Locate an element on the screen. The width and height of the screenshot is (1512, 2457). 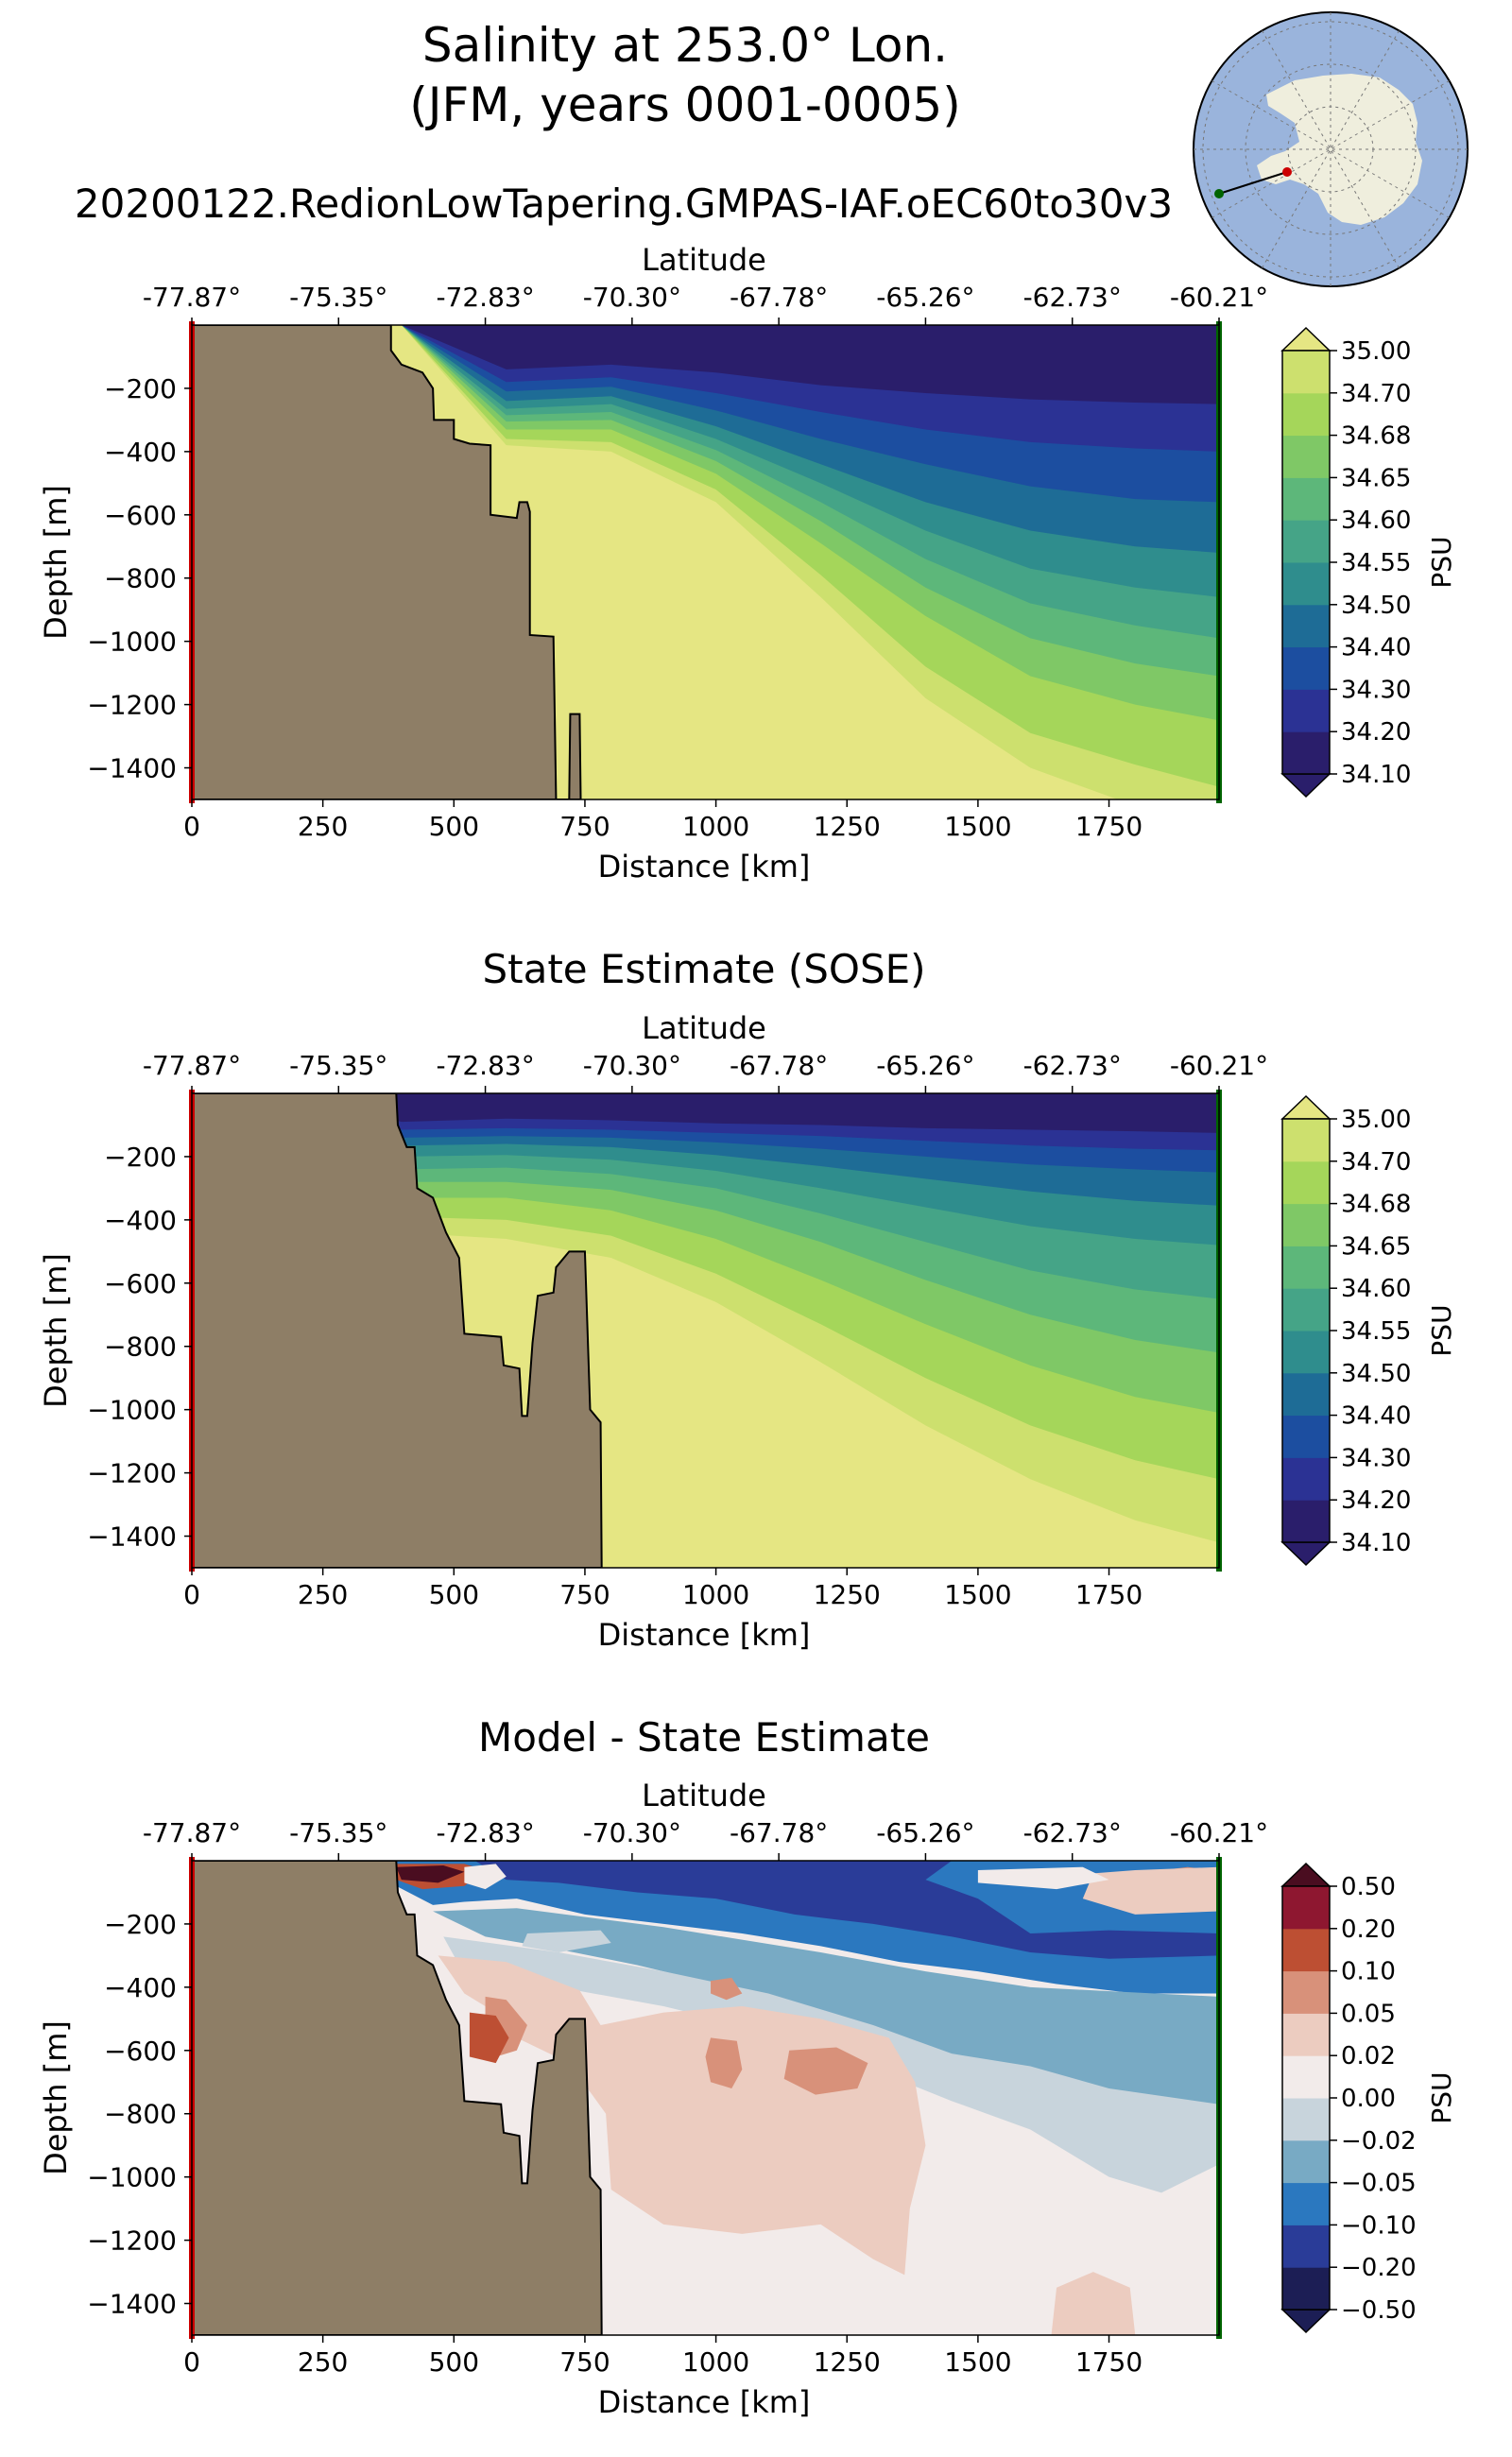
figure-title-line2: (JFM, years 0001-0005) is located at coordinates (684, 104).